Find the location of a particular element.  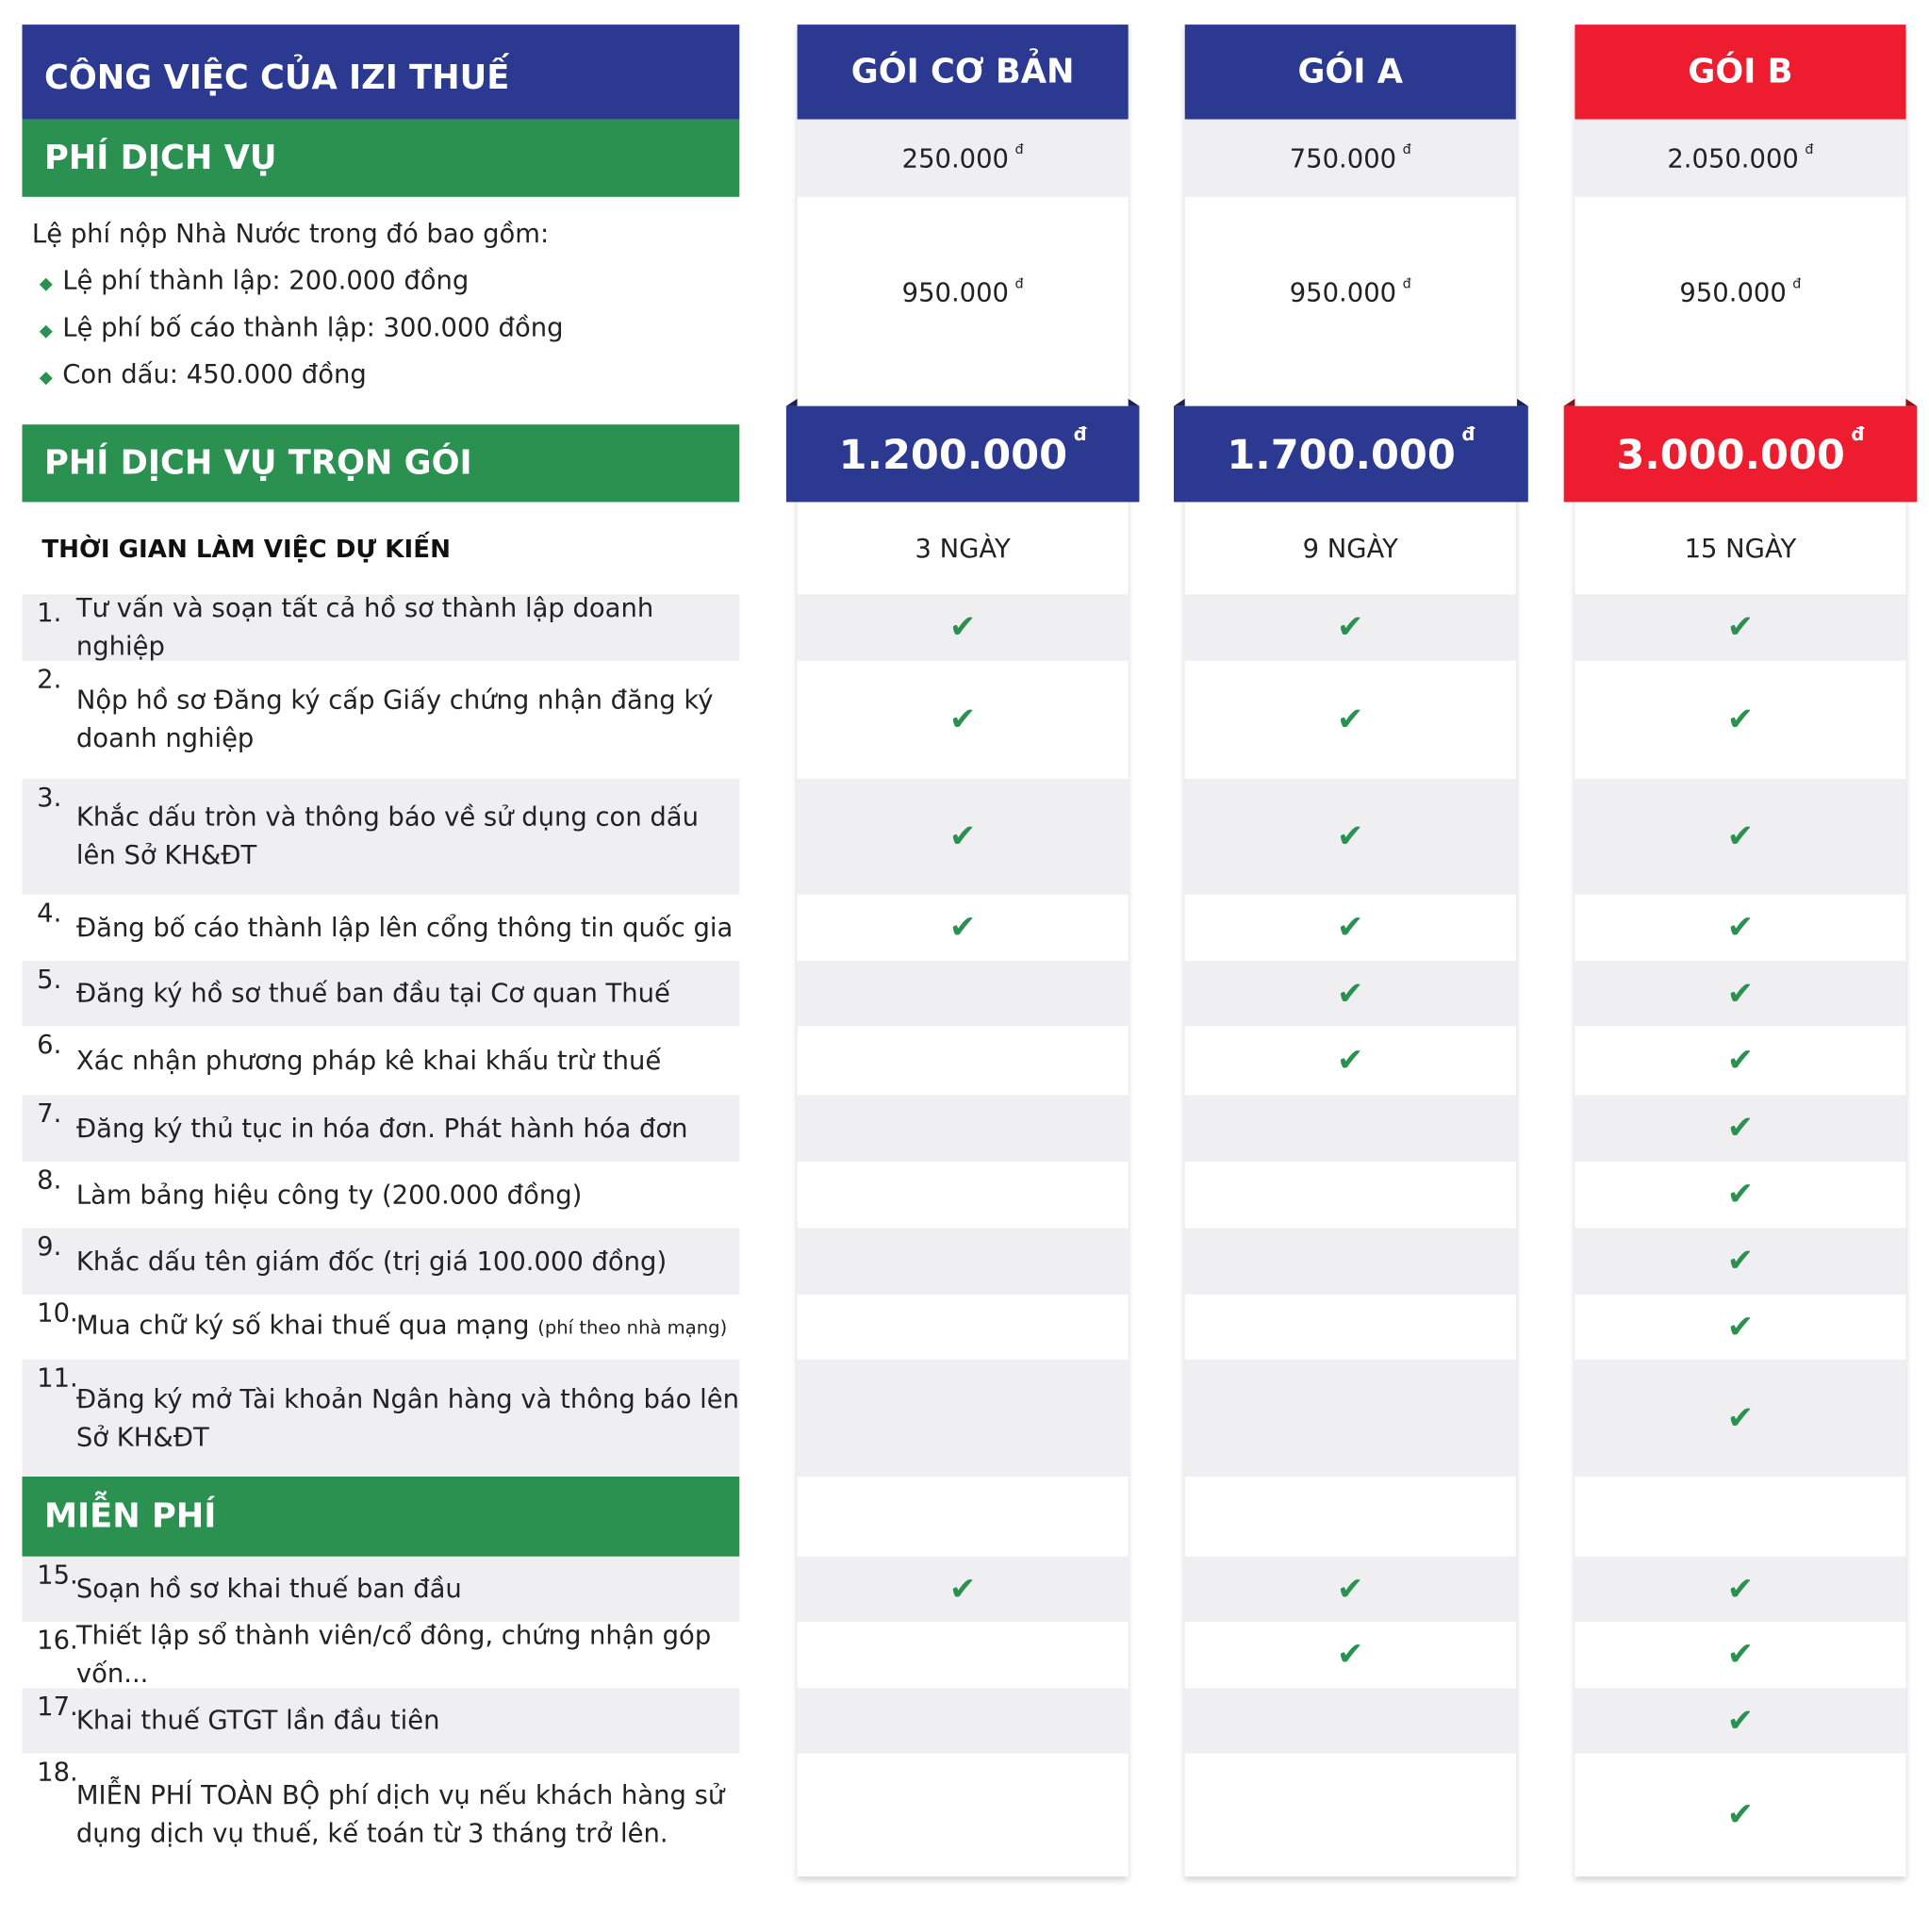

duration-cell: 15 NGÀY is located at coordinates (1740, 548).